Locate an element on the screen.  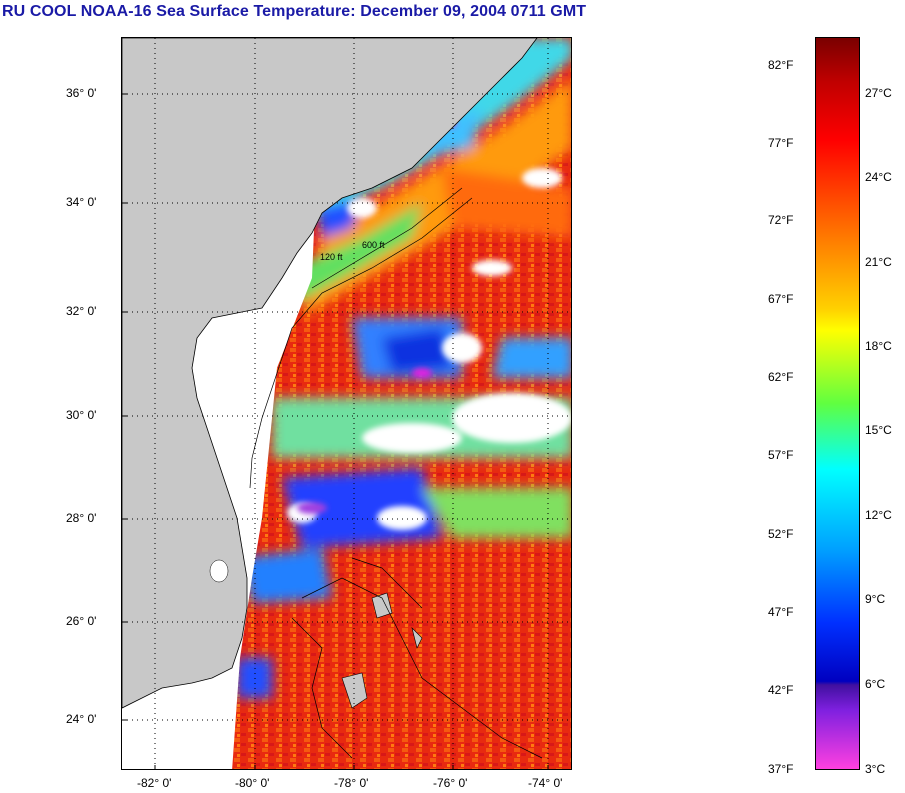
f-label-82: 82°F is located at coordinates (781, 65).